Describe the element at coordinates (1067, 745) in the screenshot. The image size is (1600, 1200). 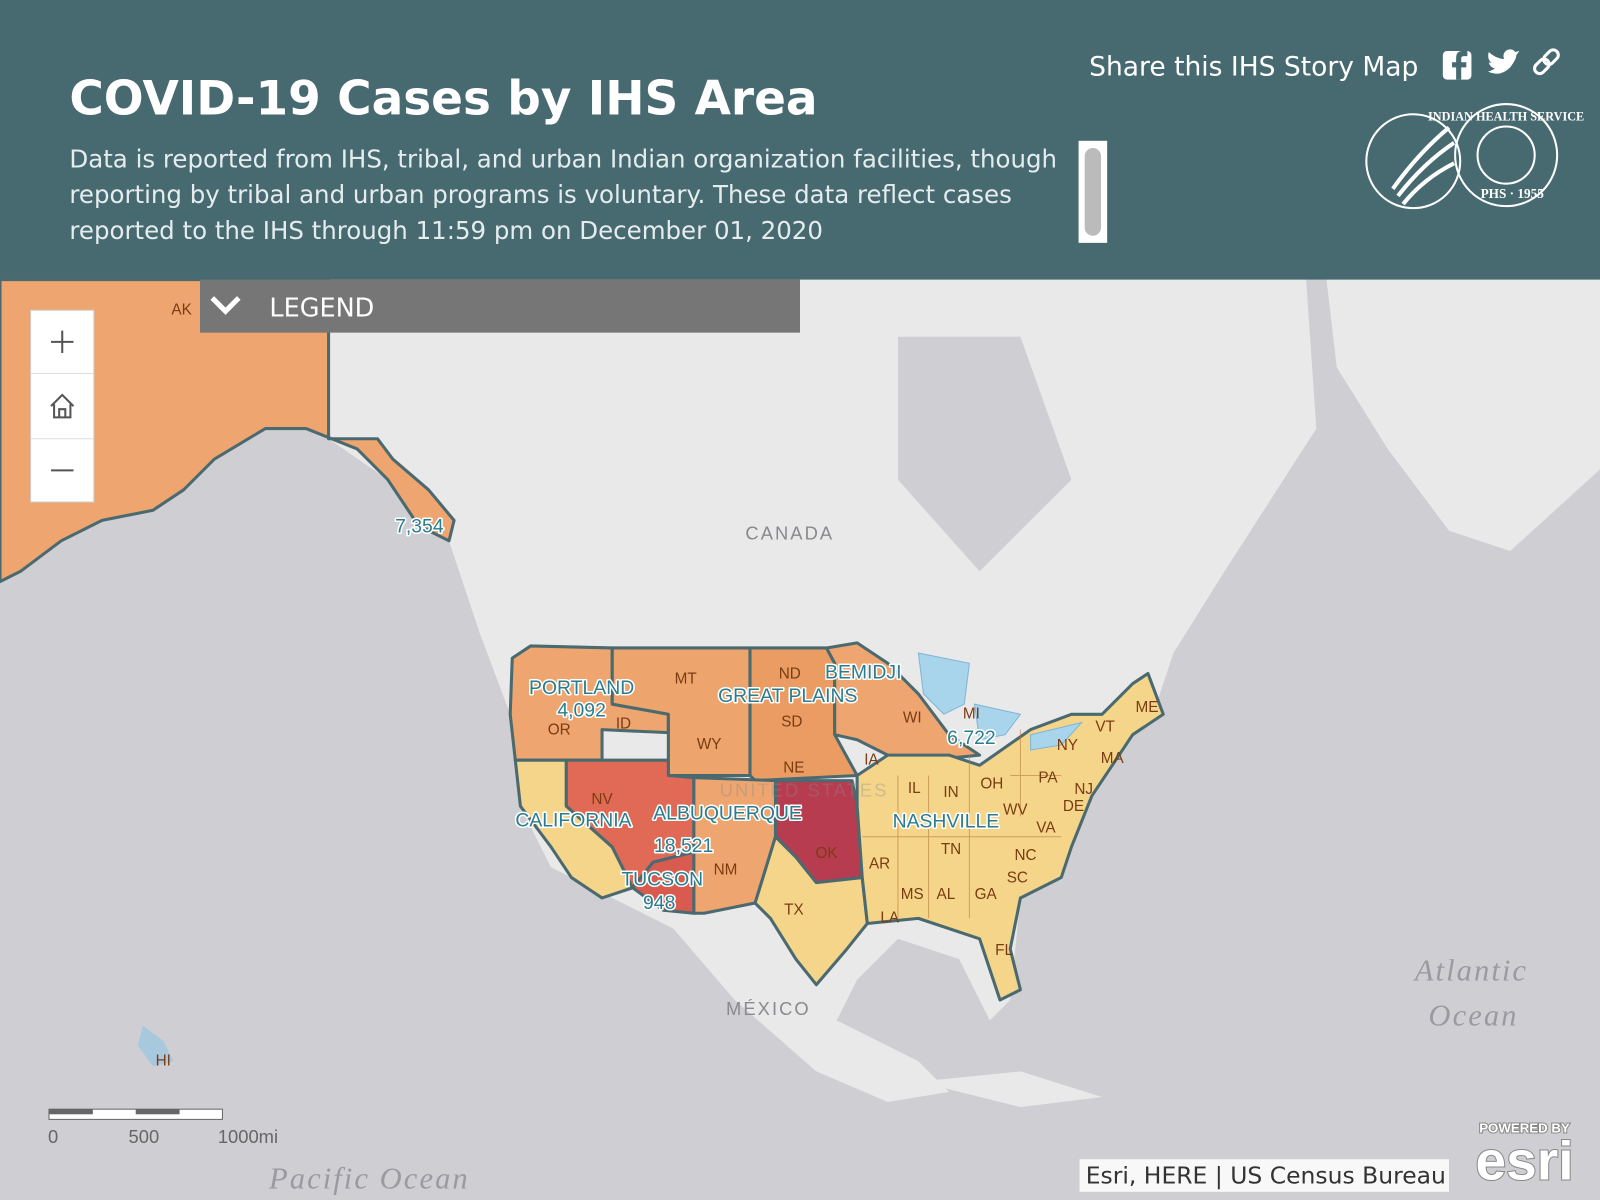
I see `state-label: NY` at that location.